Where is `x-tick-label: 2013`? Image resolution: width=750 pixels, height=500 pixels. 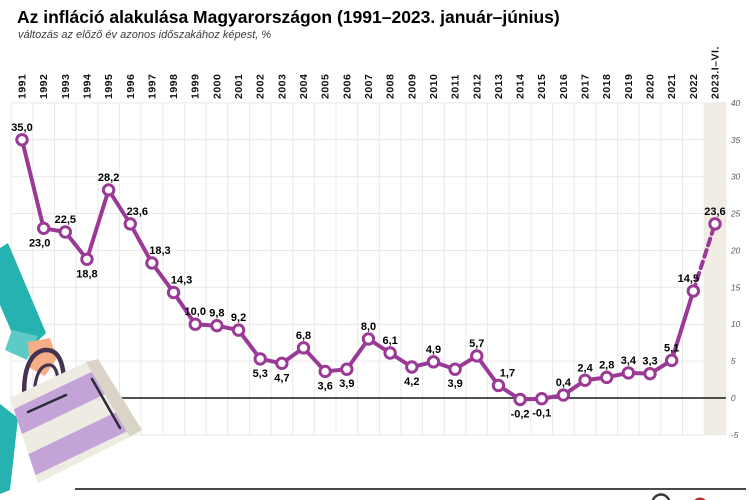
x-tick-label: 2013 is located at coordinates (499, 86).